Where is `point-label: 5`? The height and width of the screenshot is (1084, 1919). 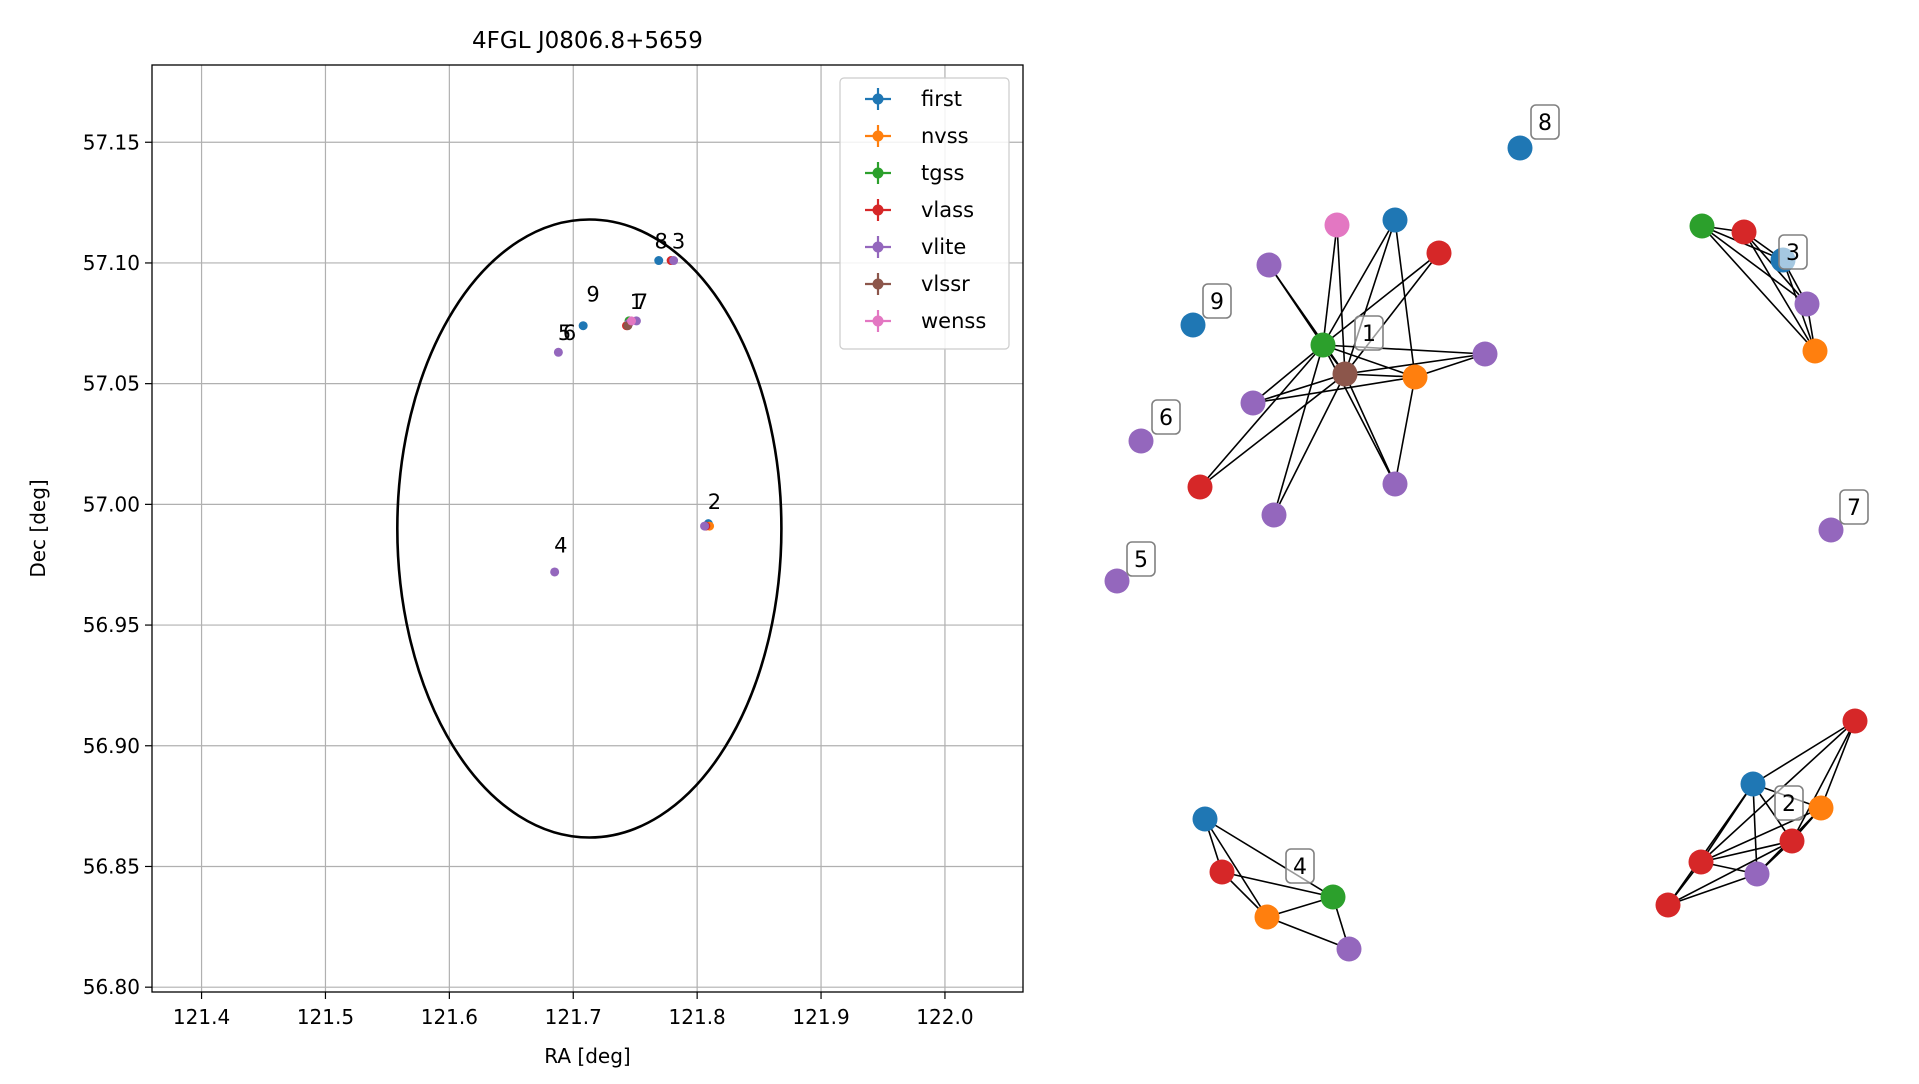
point-label: 5 is located at coordinates (564, 333).